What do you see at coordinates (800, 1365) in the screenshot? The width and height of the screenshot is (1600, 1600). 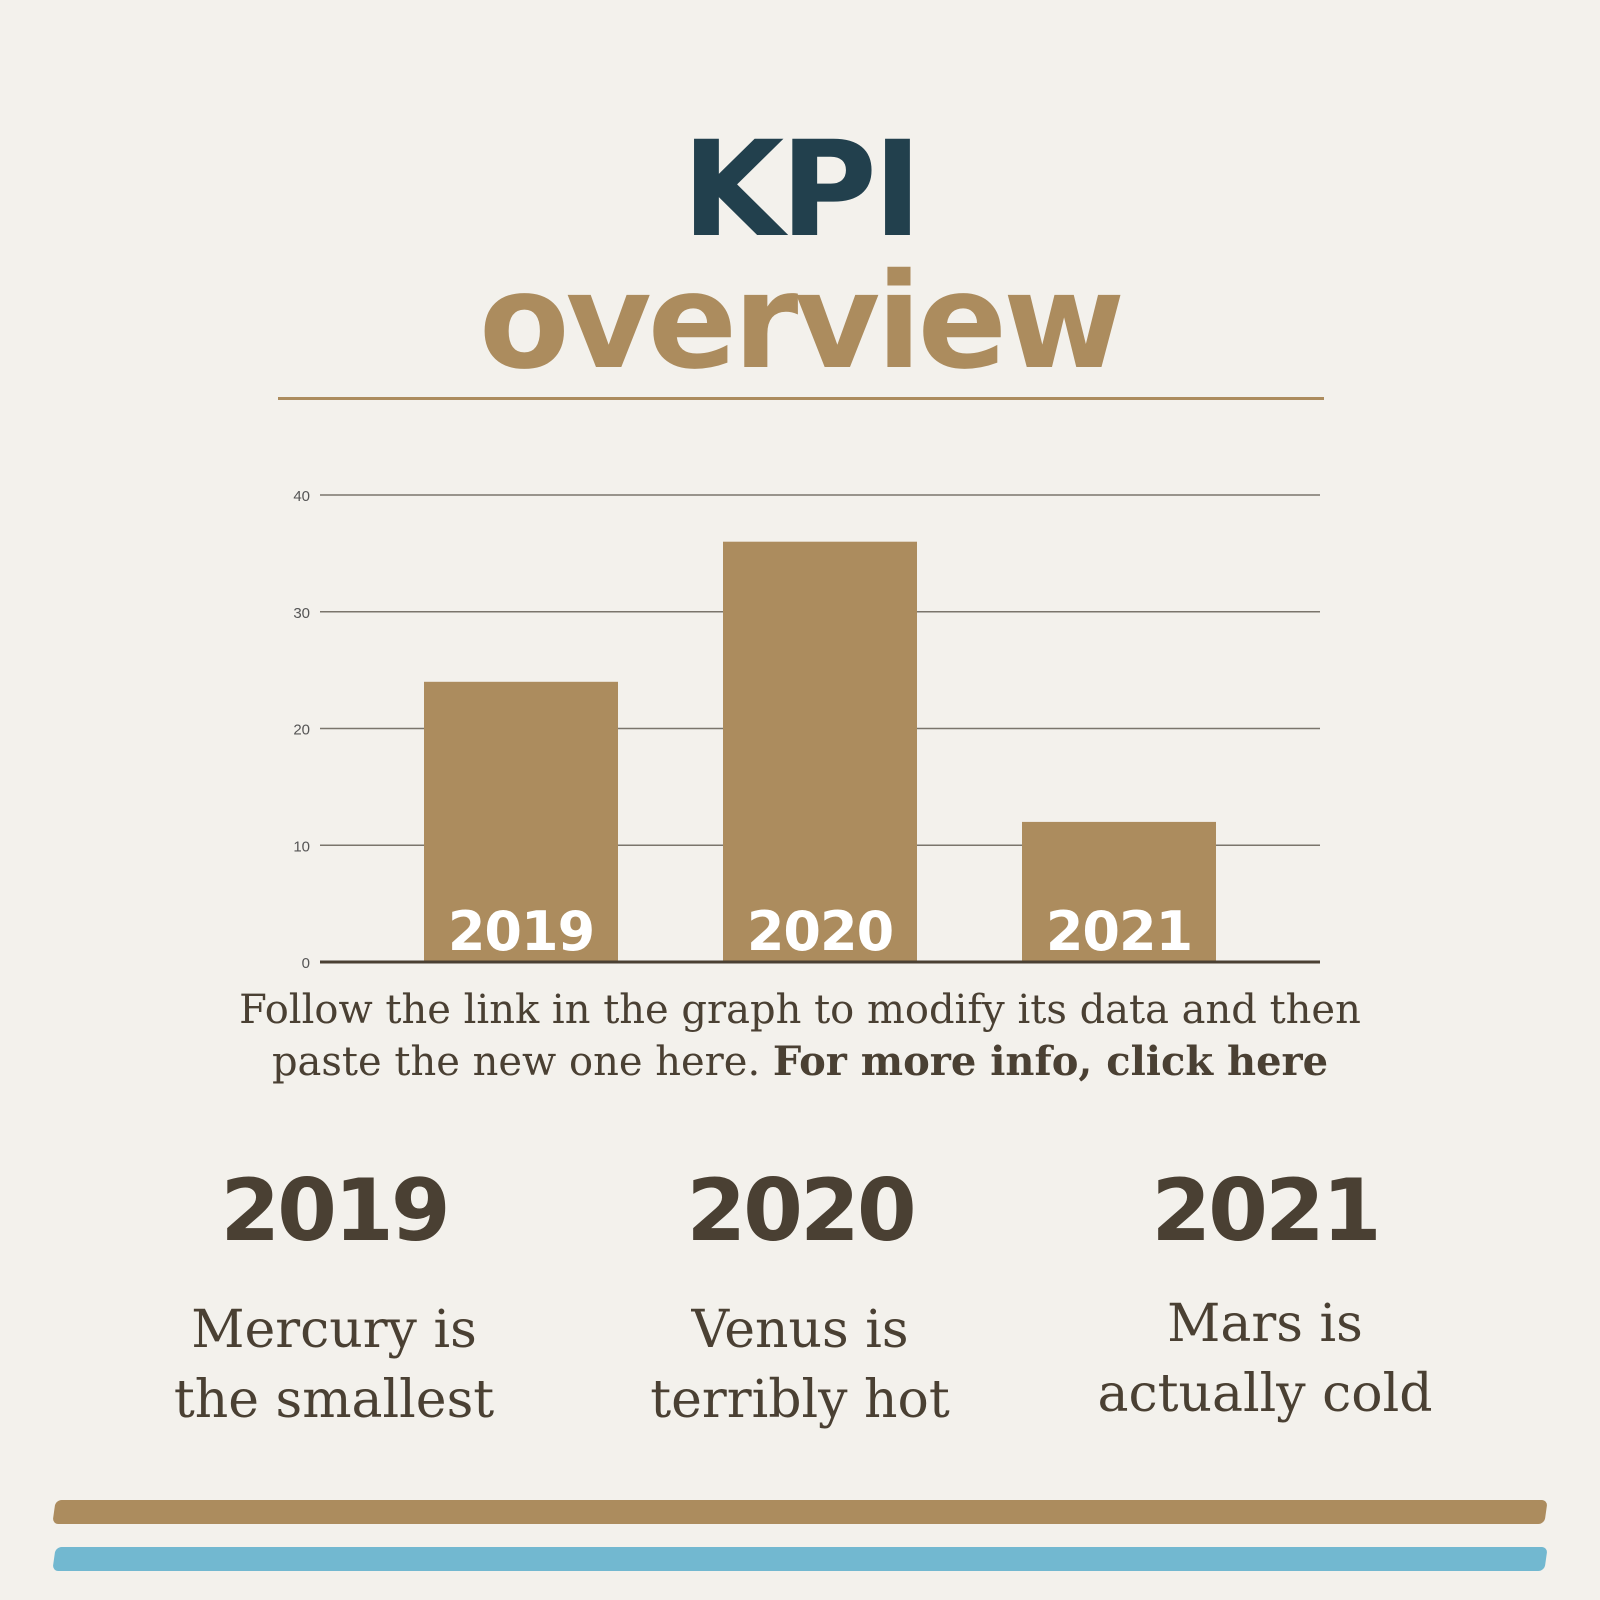 I see `year-description: Venus is terribly hot` at bounding box center [800, 1365].